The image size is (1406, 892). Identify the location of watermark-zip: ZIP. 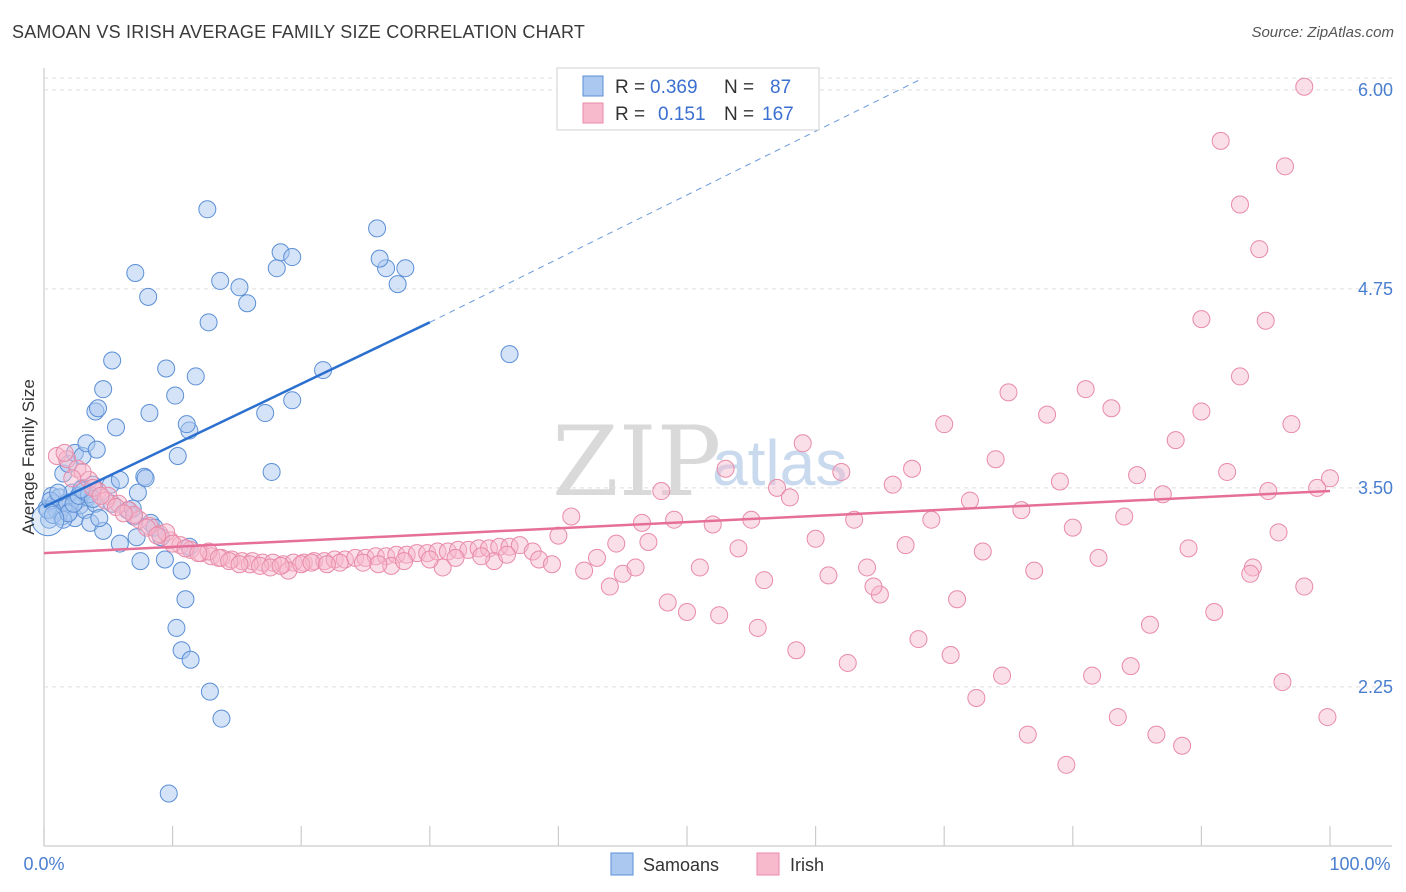
(636, 462).